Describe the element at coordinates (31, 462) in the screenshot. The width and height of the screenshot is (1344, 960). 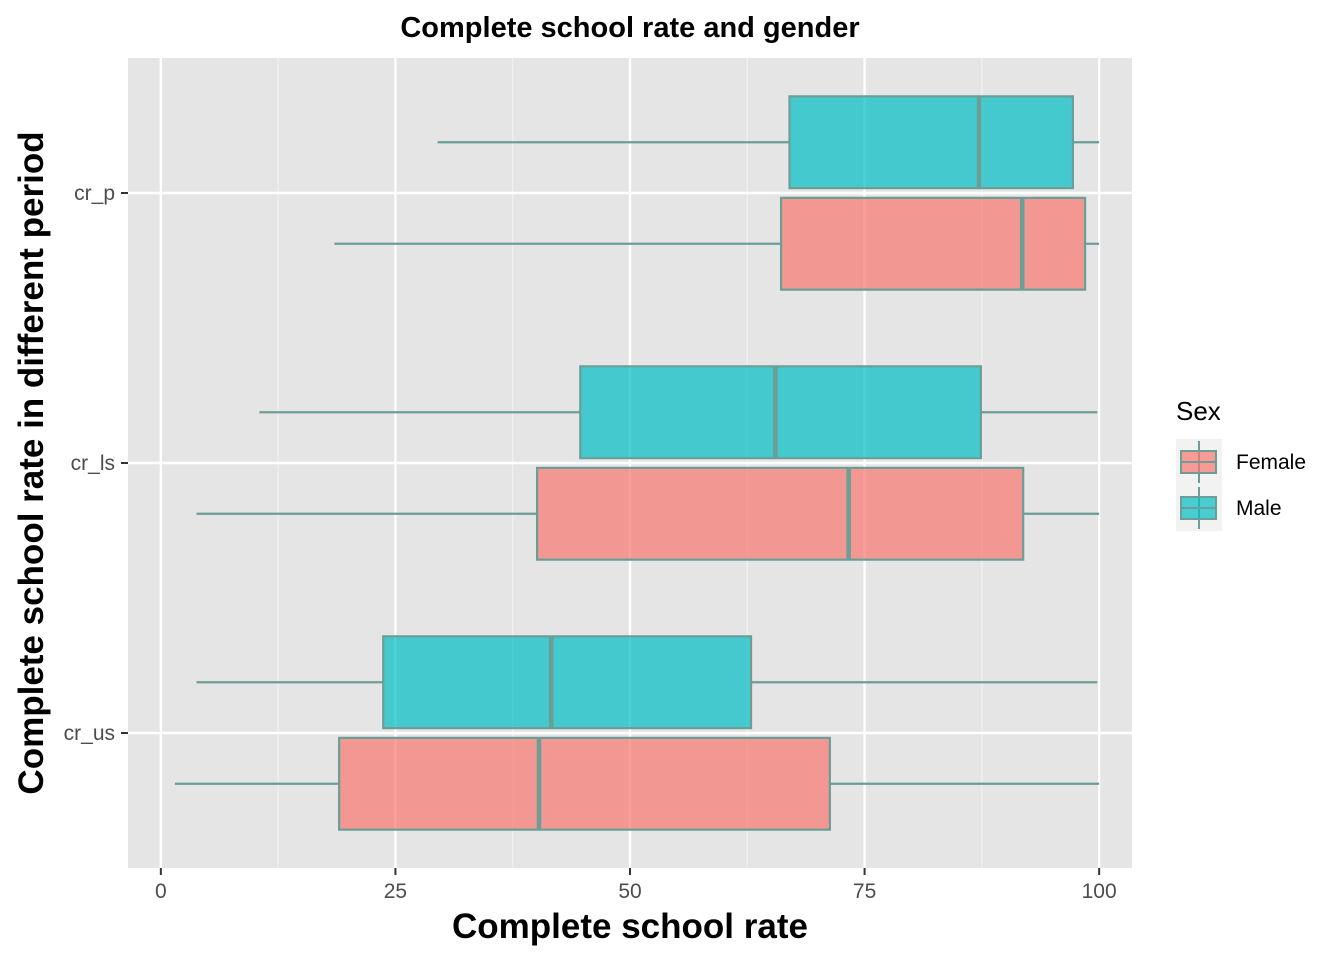
I see `y-axis-title: Complete school rate in different period` at that location.